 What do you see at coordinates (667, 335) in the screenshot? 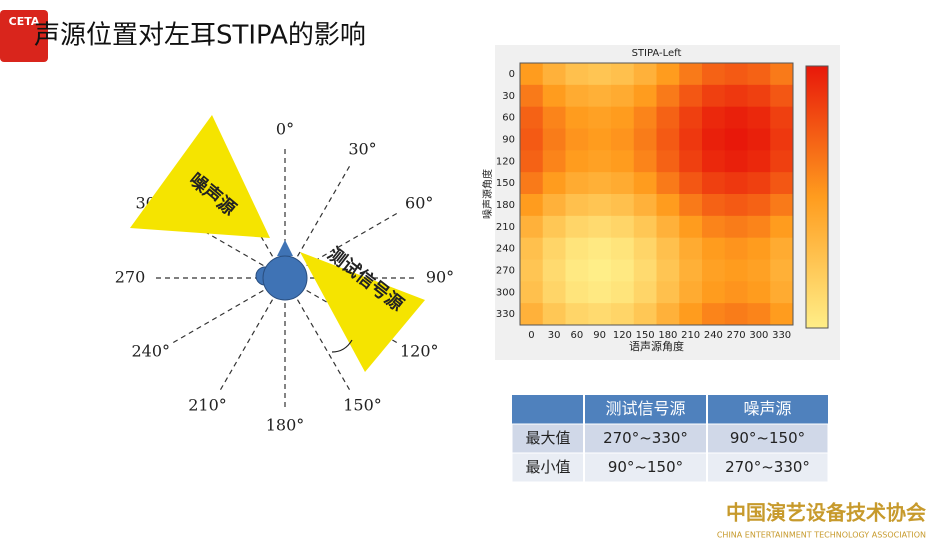
I see `x-tick-label: 180` at bounding box center [667, 335].